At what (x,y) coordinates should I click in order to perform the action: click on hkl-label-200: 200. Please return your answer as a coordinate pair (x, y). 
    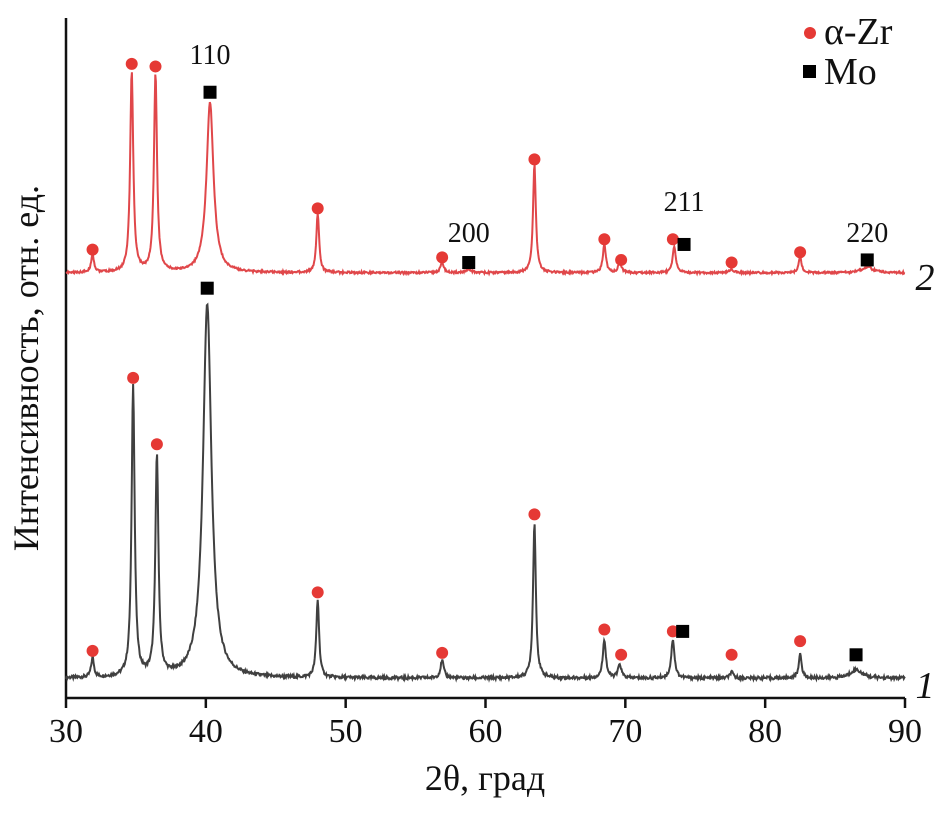
    Looking at the image, I should click on (469, 233).